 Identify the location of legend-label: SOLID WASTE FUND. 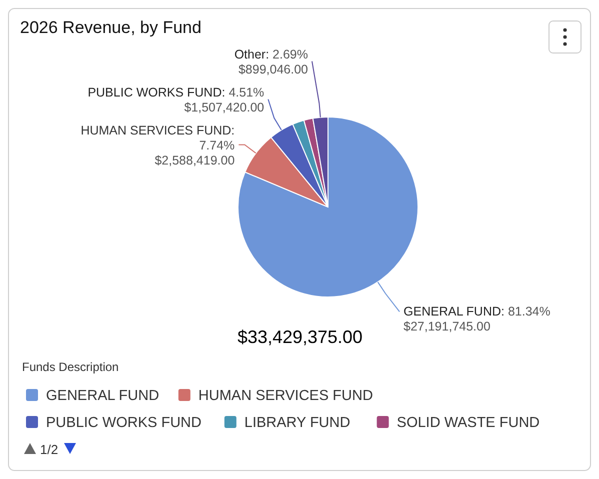
(468, 423).